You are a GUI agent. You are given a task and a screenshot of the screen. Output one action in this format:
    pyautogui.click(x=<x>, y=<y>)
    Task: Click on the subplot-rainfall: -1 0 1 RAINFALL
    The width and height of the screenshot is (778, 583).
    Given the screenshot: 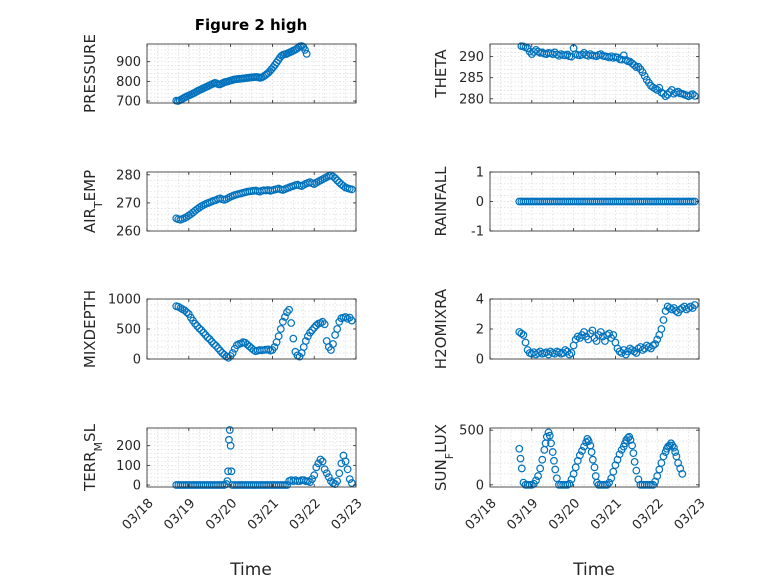 What is the action you would take?
    pyautogui.click(x=566, y=203)
    